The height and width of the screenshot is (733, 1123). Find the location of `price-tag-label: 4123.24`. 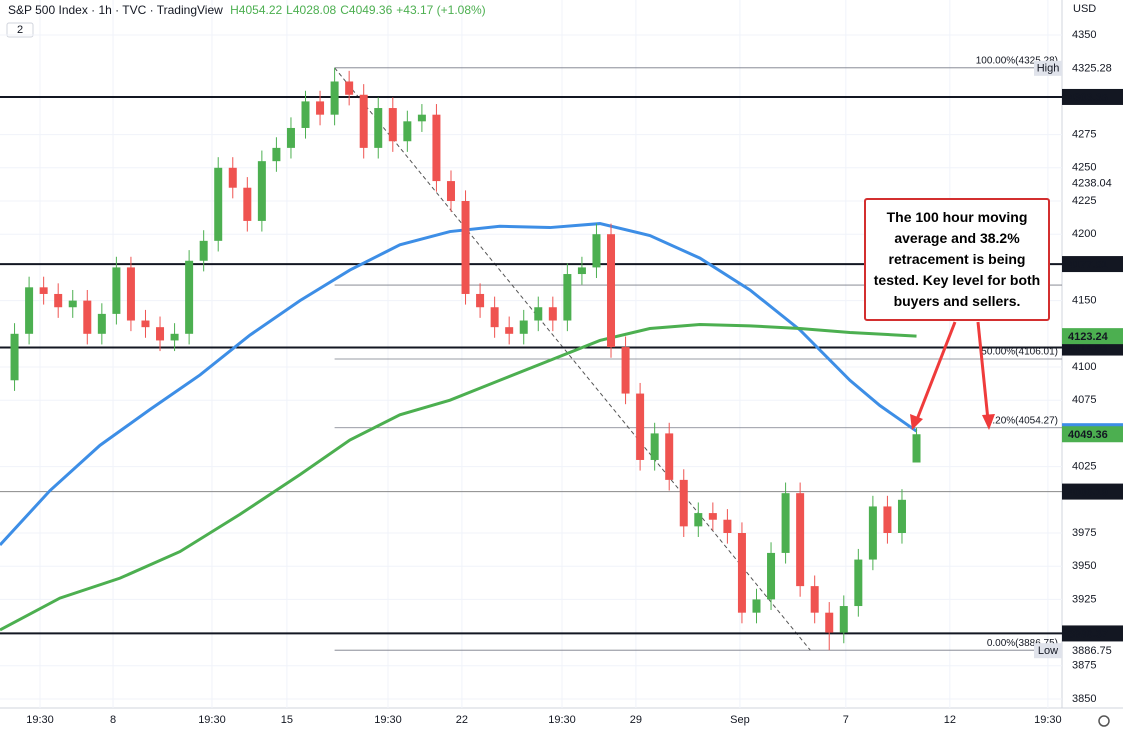

price-tag-label: 4123.24 is located at coordinates (1088, 337).